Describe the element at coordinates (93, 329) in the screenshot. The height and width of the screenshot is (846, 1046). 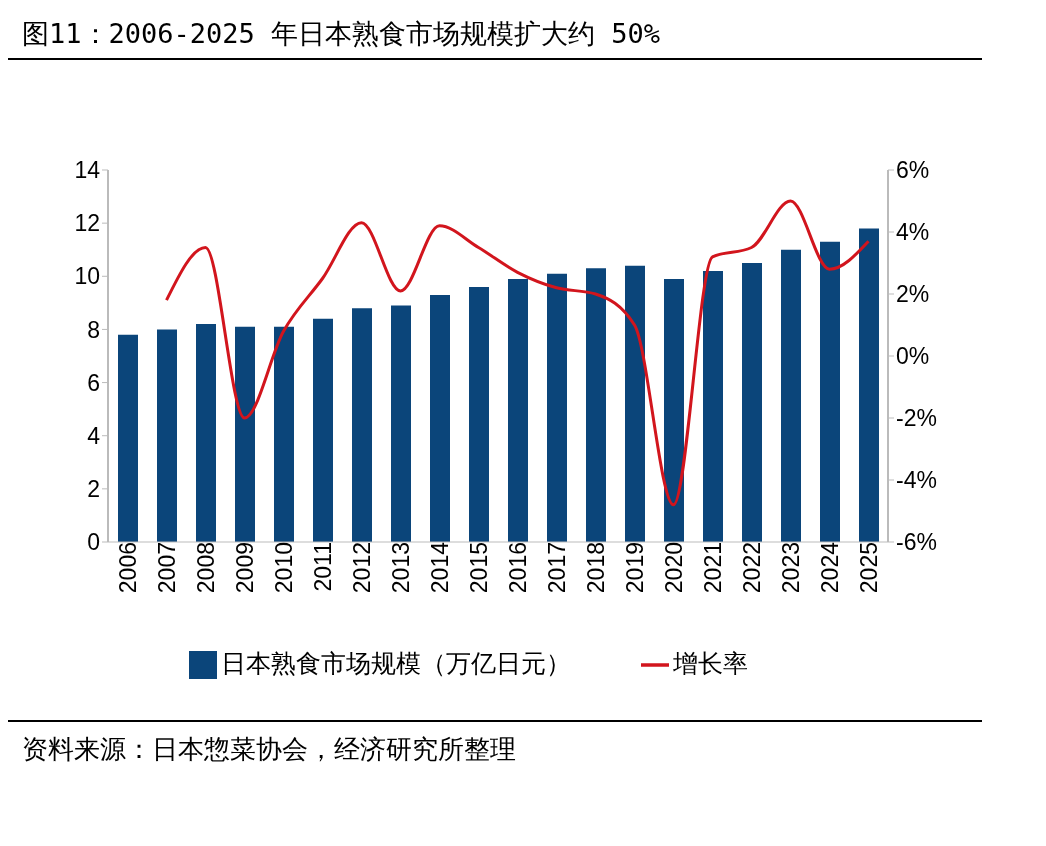
I see `y-tick-label: 8` at that location.